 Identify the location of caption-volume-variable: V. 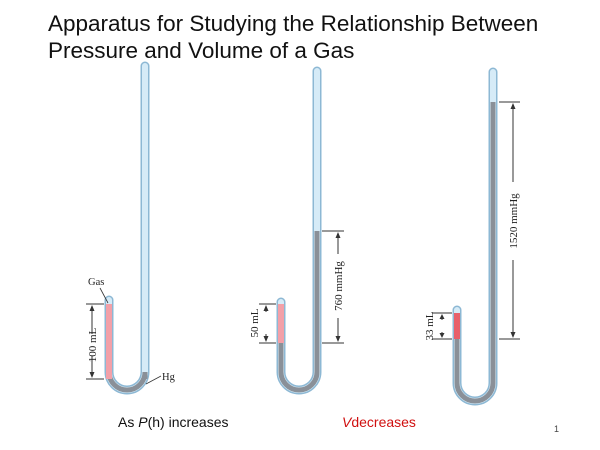
(347, 422).